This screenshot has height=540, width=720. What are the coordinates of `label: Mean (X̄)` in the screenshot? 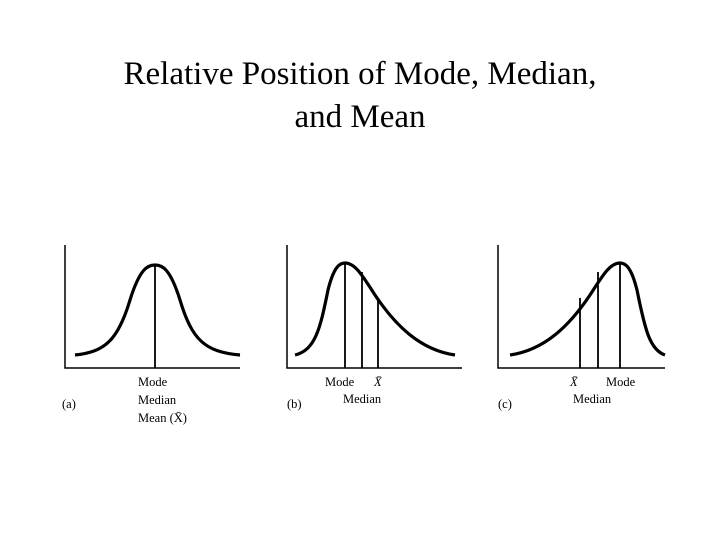 It's located at (162, 418).